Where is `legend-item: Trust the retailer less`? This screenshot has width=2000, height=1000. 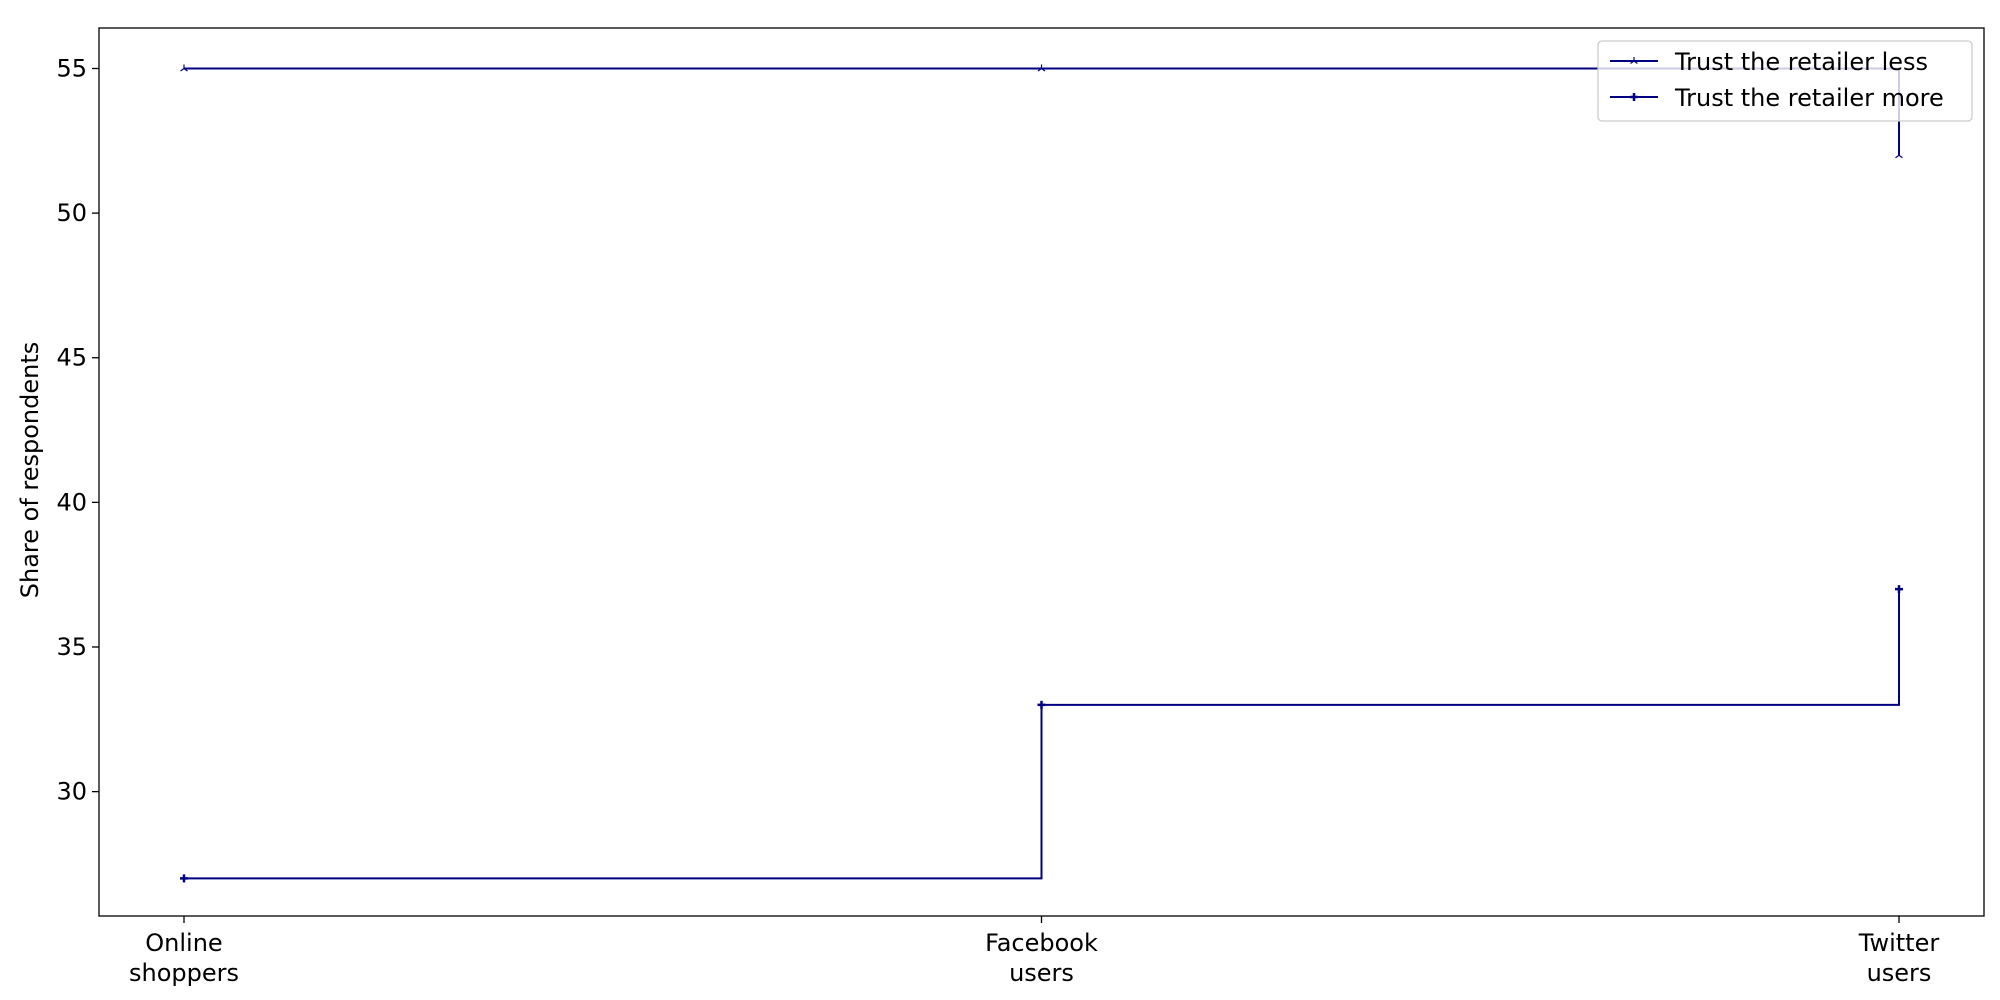 legend-item: Trust the retailer less is located at coordinates (1769, 62).